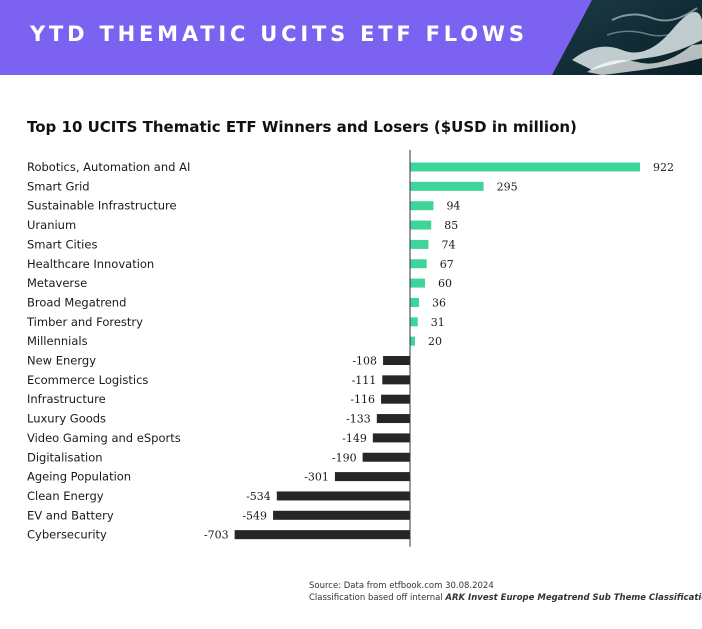 This screenshot has height=629, width=702. I want to click on category-label: Smart Grid, so click(58, 186).